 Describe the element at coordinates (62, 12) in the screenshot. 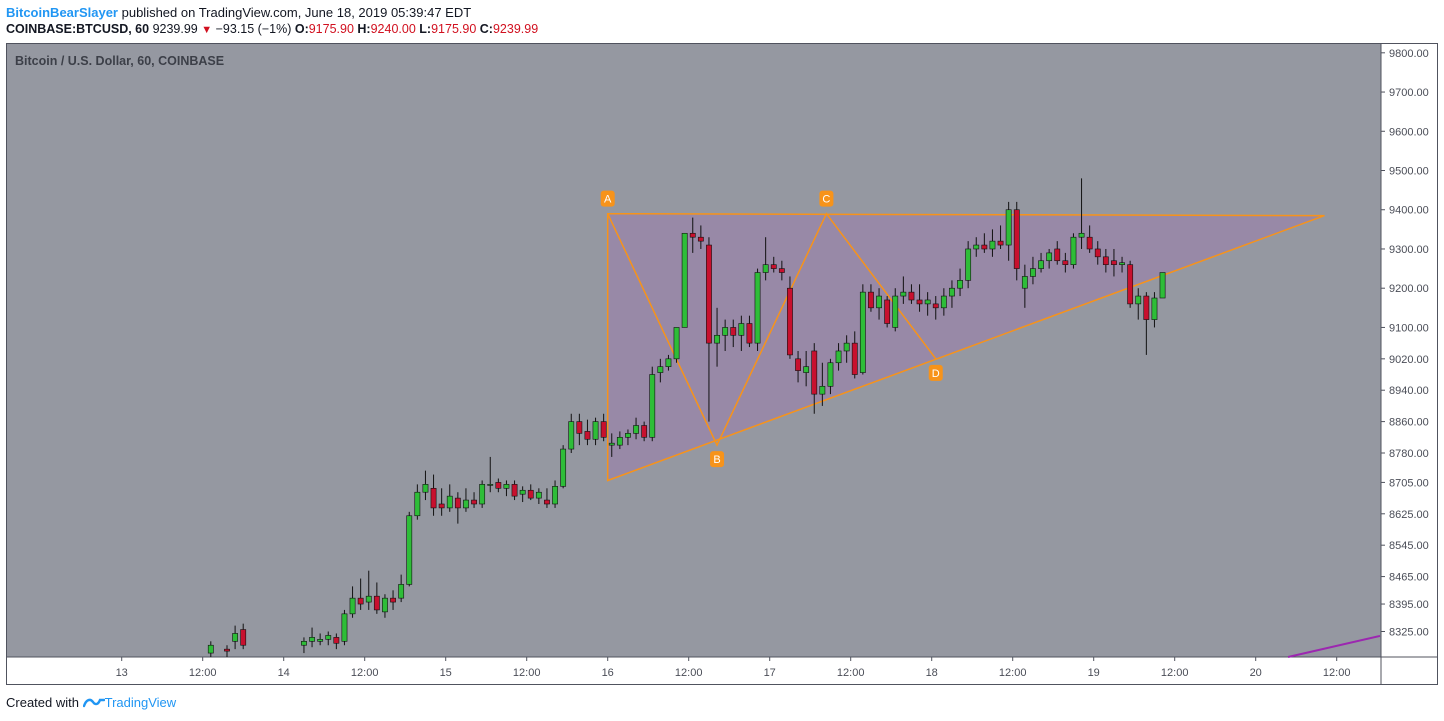

I see `author-link: BitcoinBearSlayer` at that location.